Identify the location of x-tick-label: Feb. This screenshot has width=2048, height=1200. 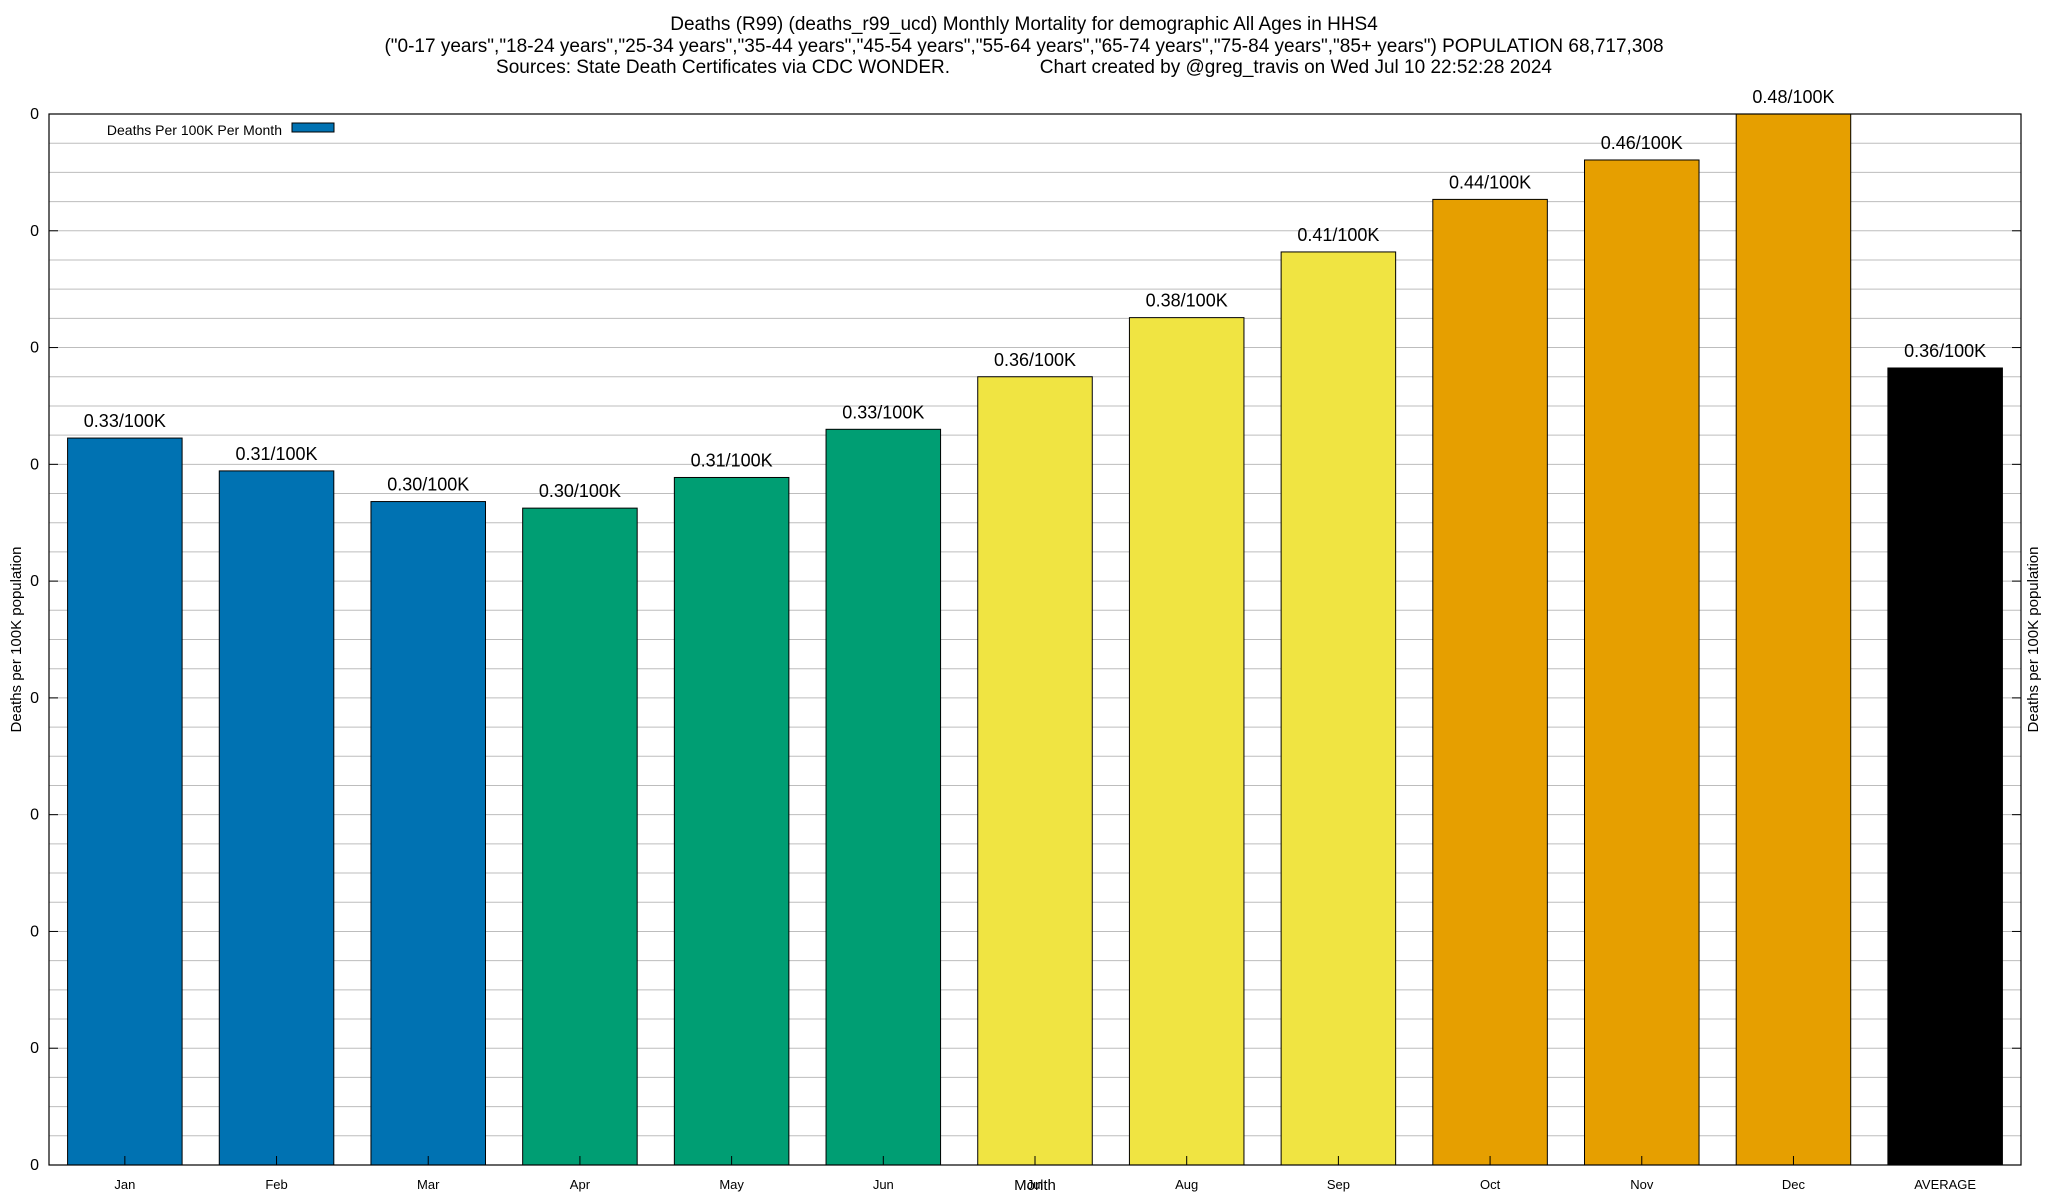
(276, 1184).